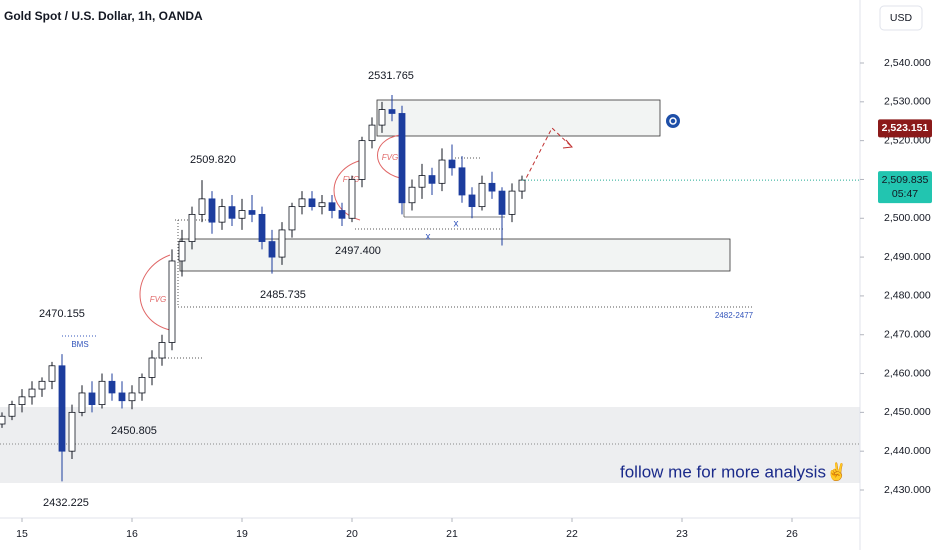 The width and height of the screenshot is (932, 555). I want to click on annotation: BMS, so click(79, 344).